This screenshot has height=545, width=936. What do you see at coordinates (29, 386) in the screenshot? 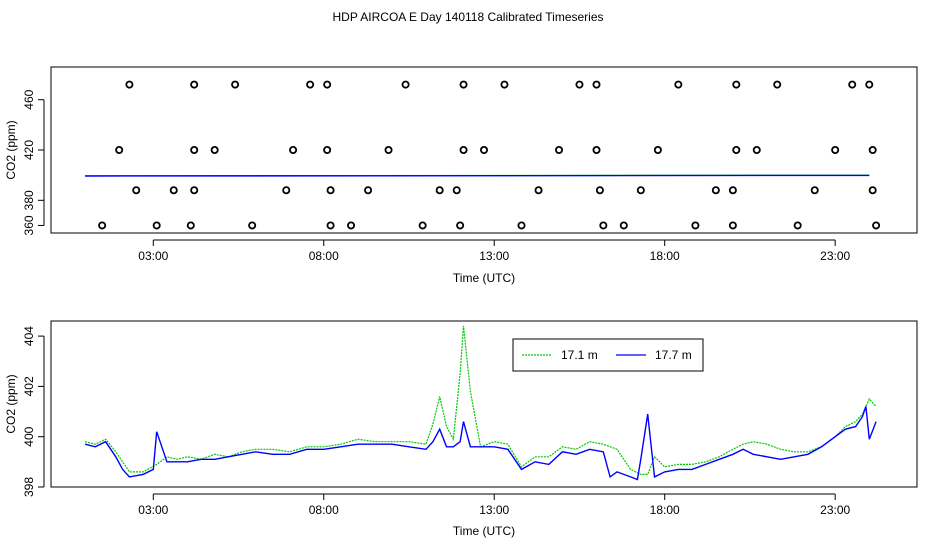
I see `y-tick-label: 402` at bounding box center [29, 386].